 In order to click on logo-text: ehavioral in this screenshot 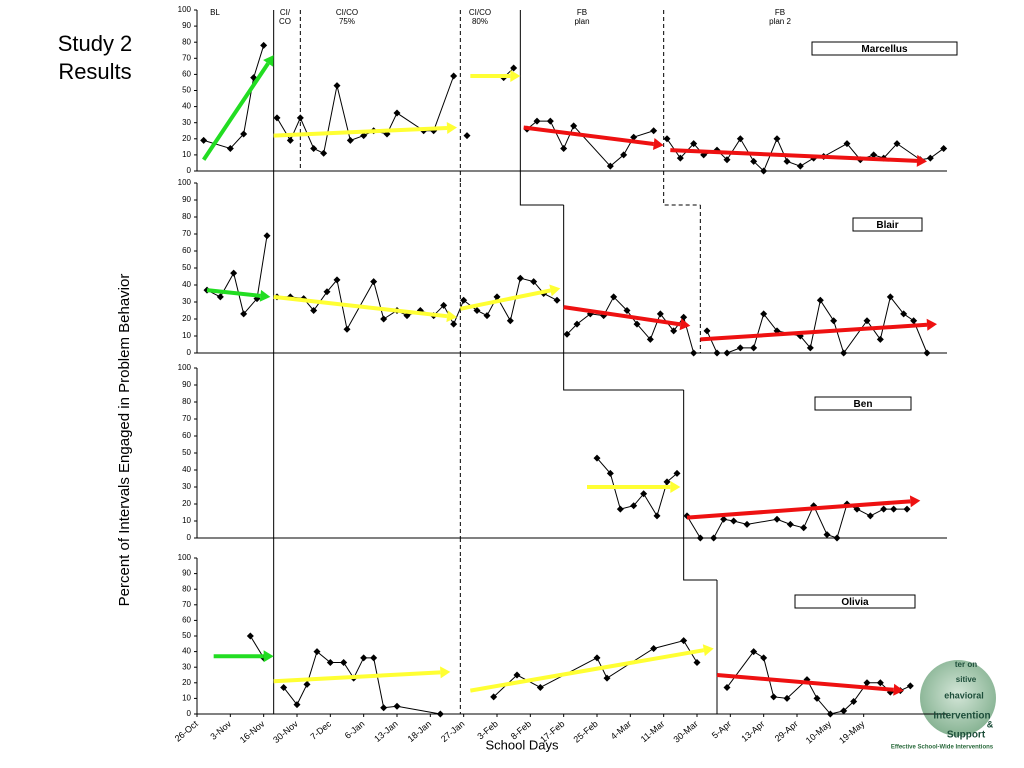, I will do `click(964, 695)`.